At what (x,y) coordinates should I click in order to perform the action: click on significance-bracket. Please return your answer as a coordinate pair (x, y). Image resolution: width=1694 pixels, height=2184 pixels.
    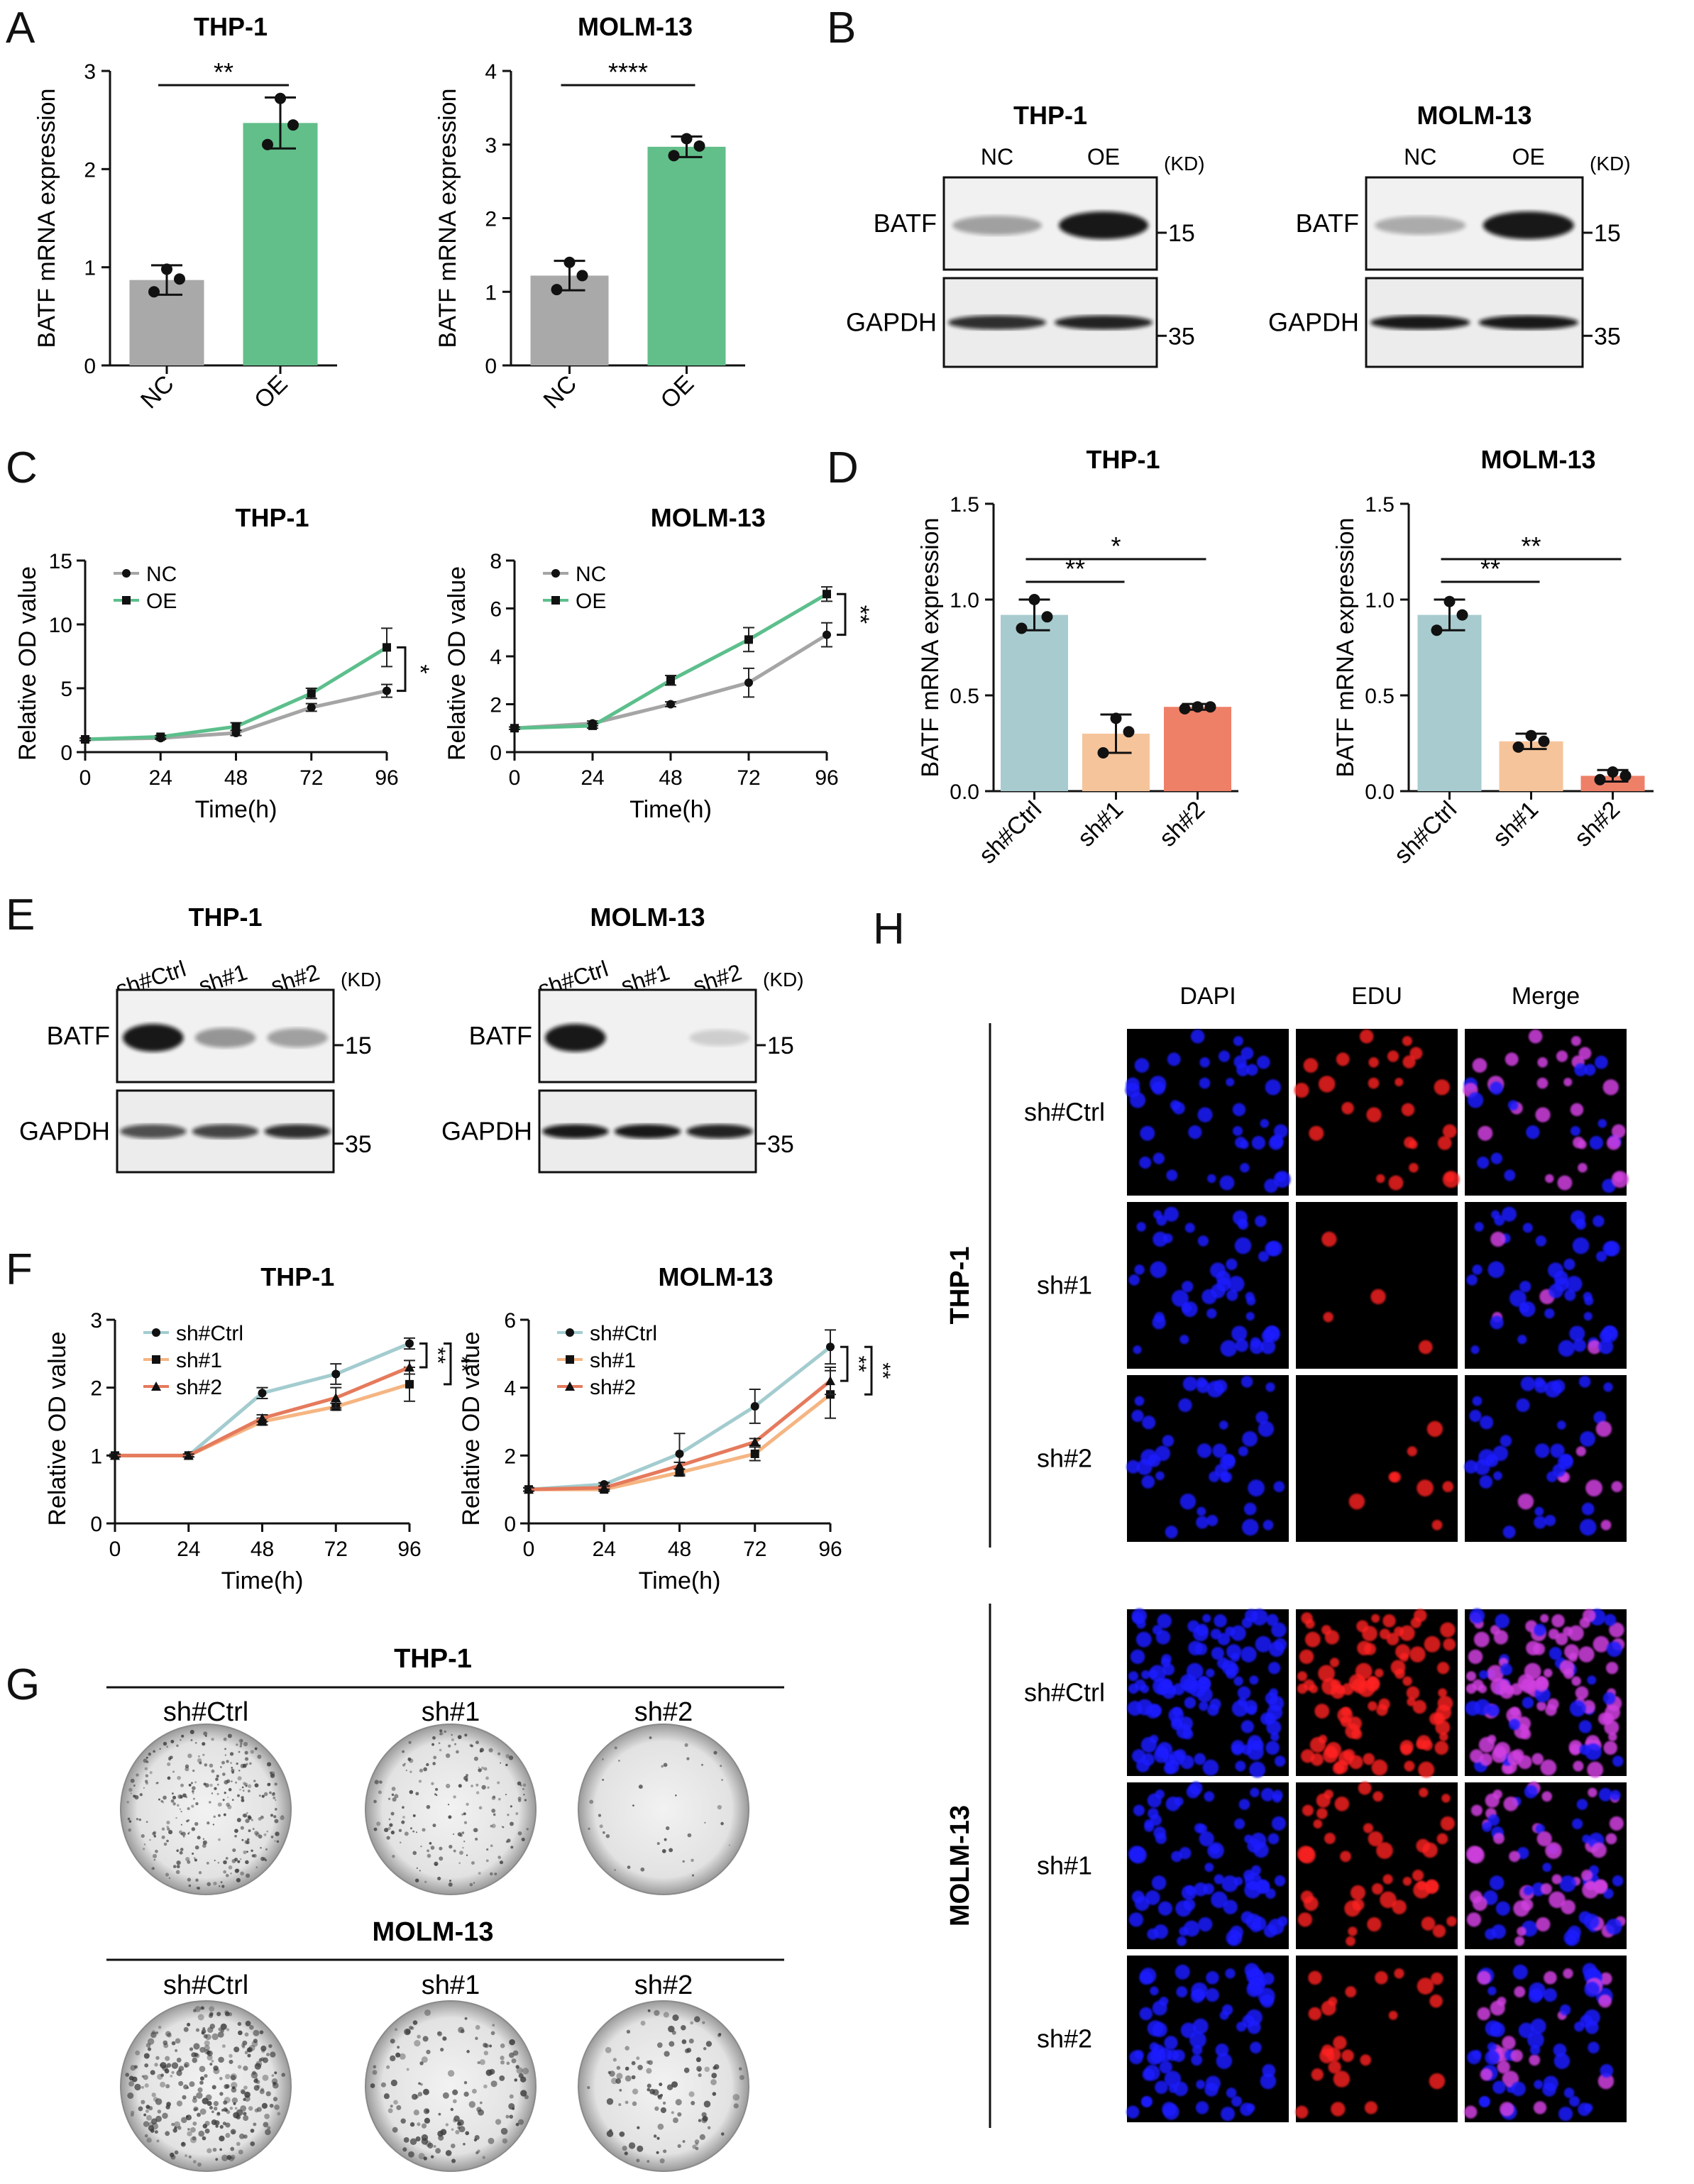
    Looking at the image, I should click on (423, 1355).